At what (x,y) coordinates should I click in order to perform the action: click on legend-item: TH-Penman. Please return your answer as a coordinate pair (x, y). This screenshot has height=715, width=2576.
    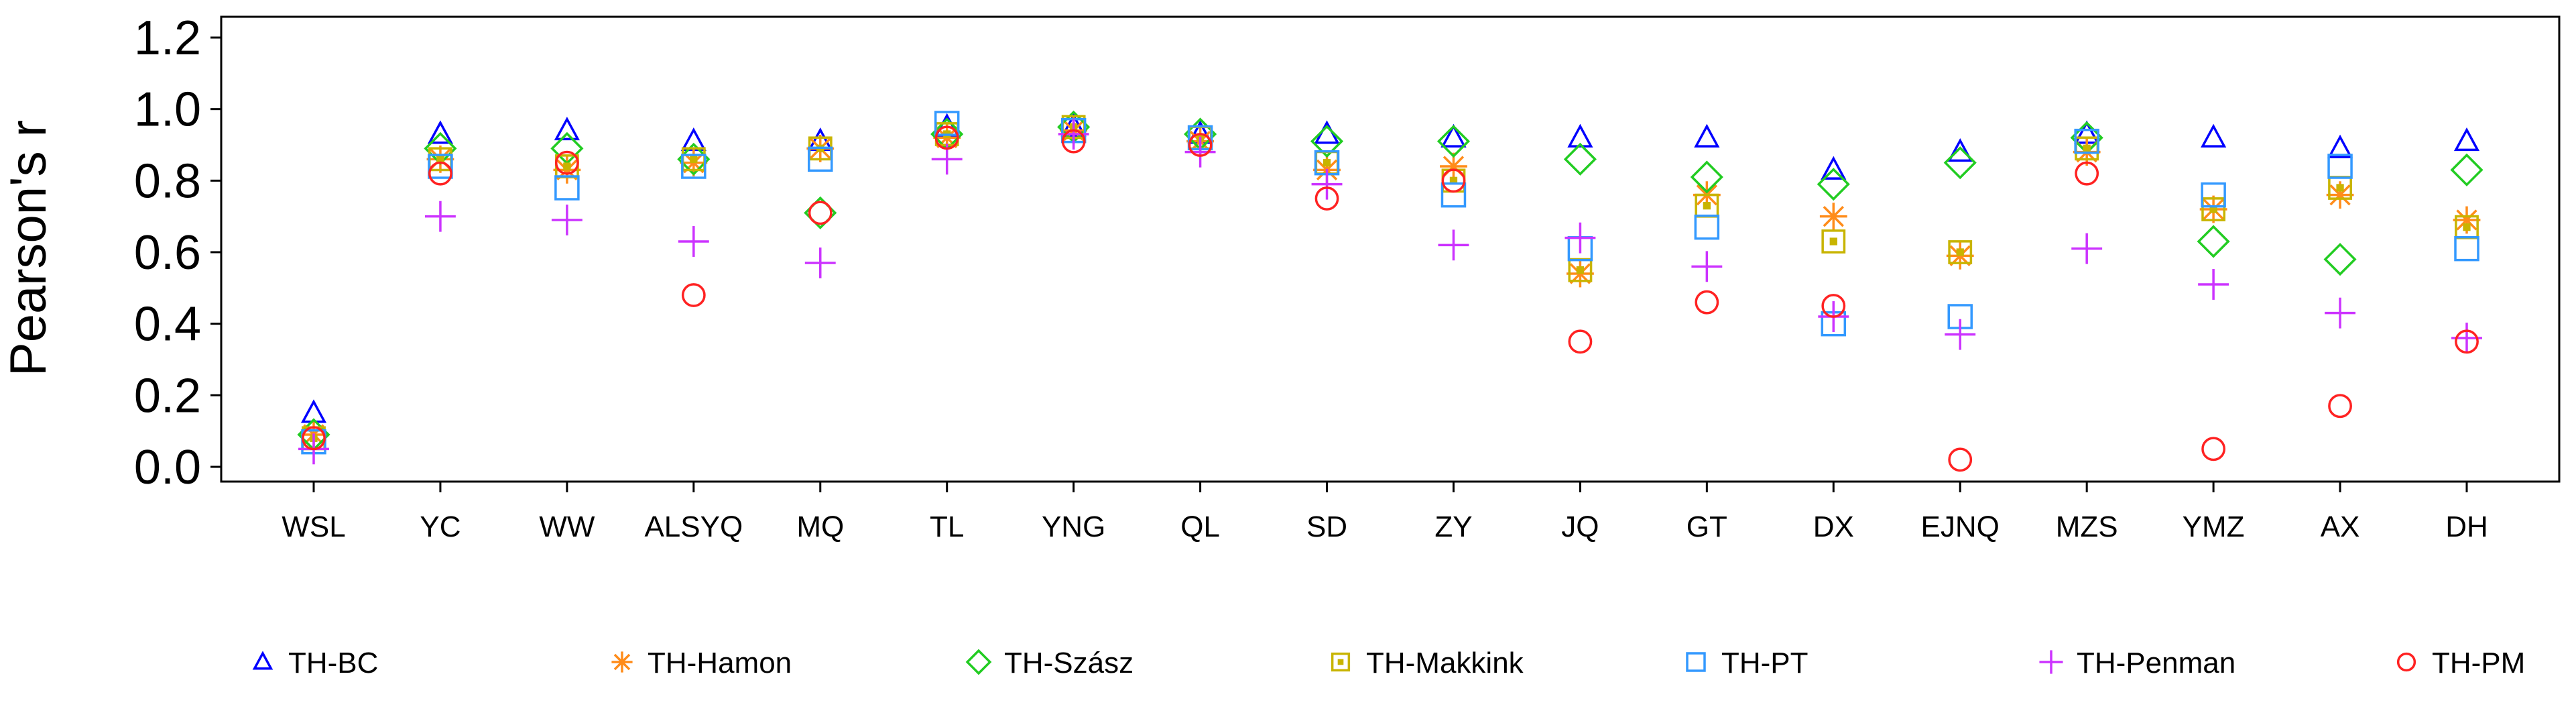
    Looking at the image, I should click on (2137, 663).